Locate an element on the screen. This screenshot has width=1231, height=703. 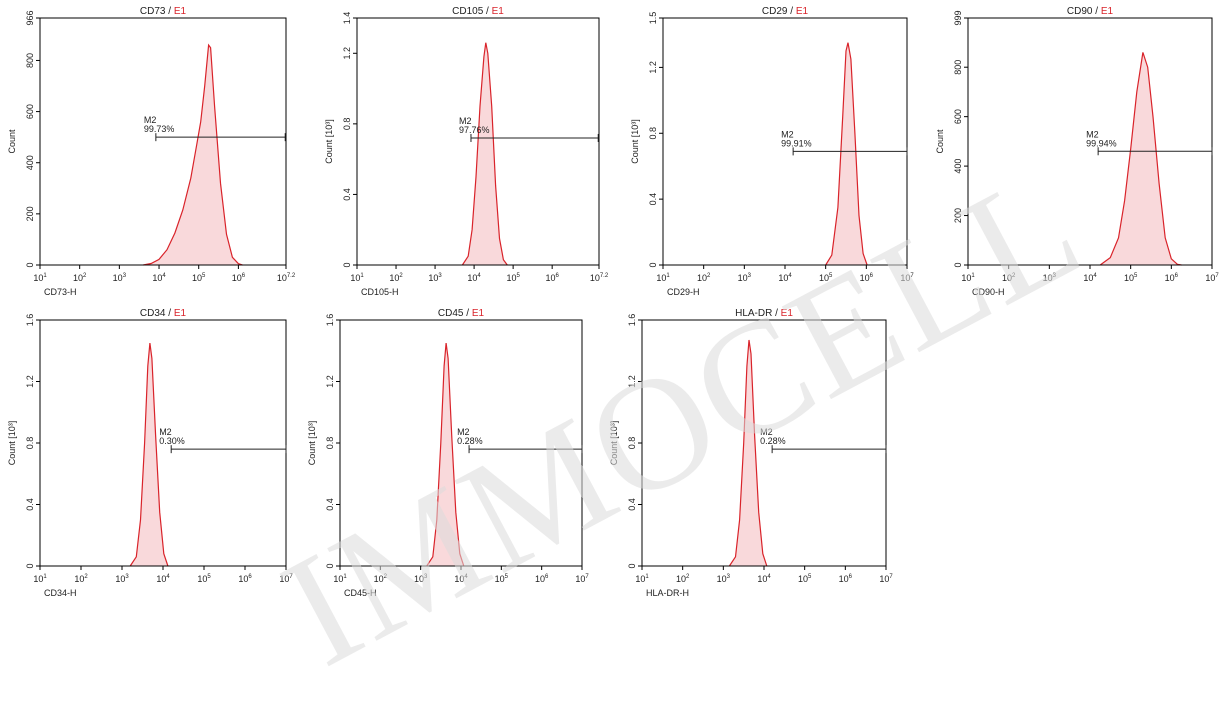
y-tick-label: 1.5 is located at coordinates (653, 18).